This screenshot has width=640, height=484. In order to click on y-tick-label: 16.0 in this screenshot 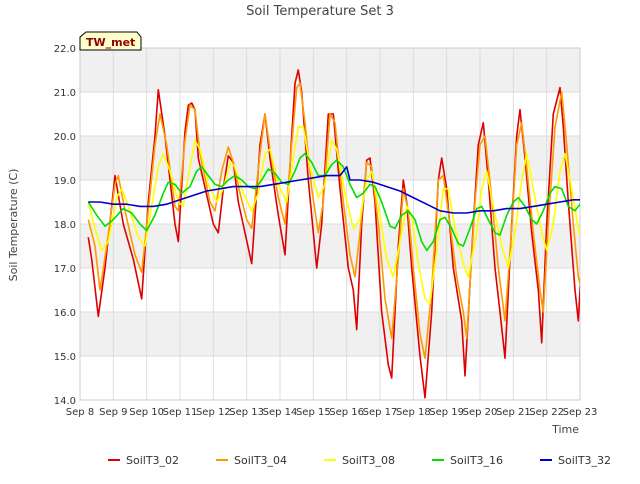, I will do `click(65, 313)`.